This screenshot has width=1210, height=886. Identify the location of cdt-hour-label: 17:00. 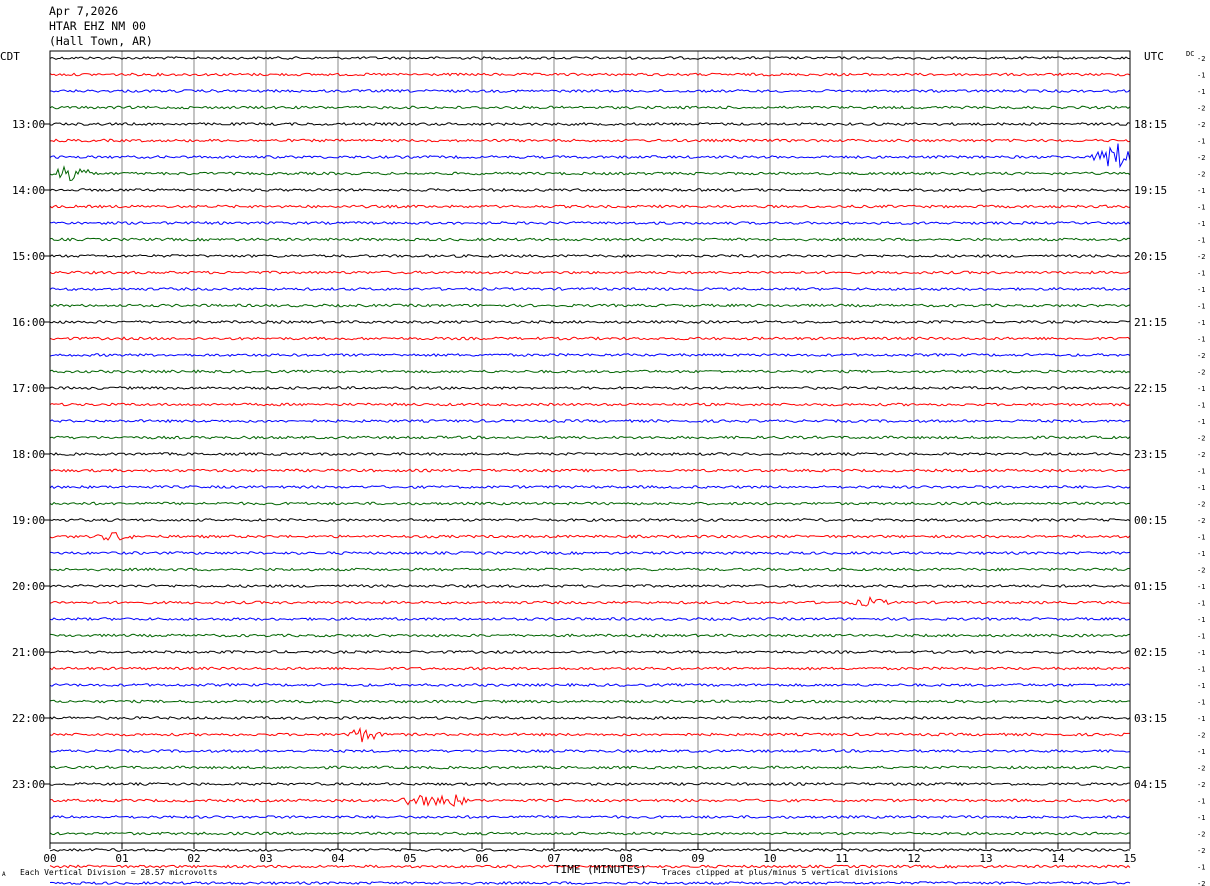
(28, 388).